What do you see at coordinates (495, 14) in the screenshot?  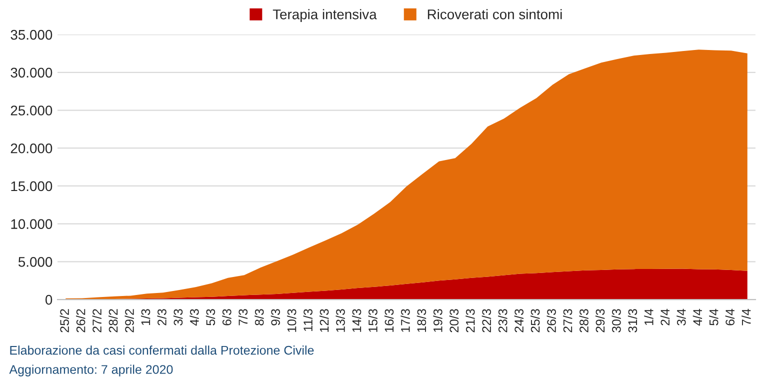 I see `legend-label: Ricoverati con sintomi` at bounding box center [495, 14].